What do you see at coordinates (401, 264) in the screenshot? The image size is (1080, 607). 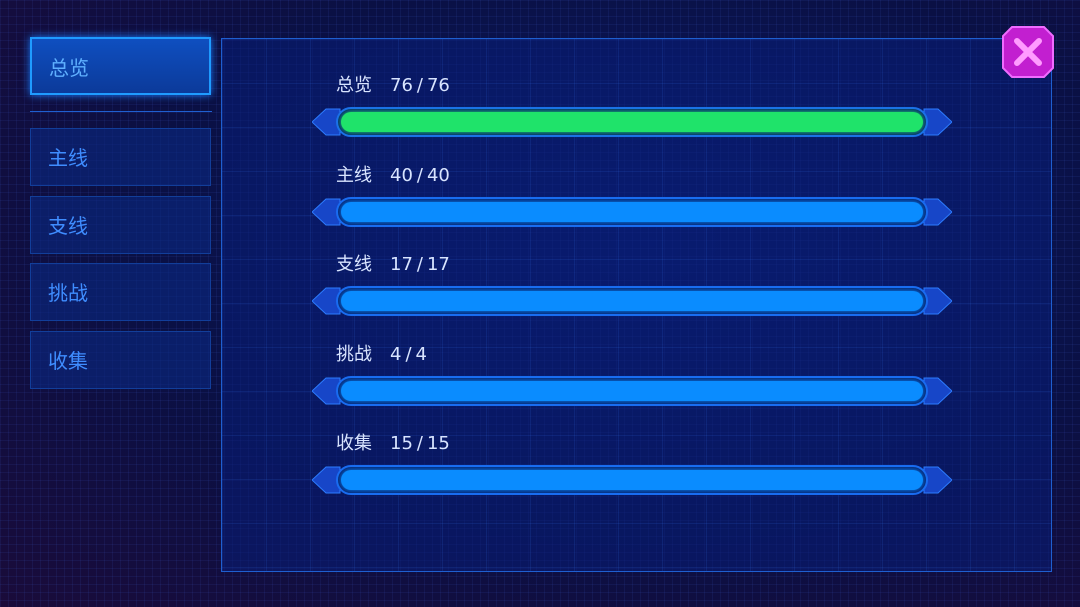 I see `current-count: 17` at bounding box center [401, 264].